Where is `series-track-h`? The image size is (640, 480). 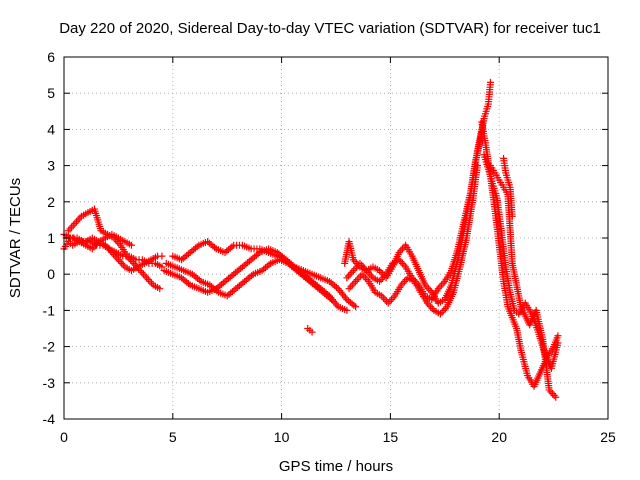
series-track-h is located at coordinates (310, 330).